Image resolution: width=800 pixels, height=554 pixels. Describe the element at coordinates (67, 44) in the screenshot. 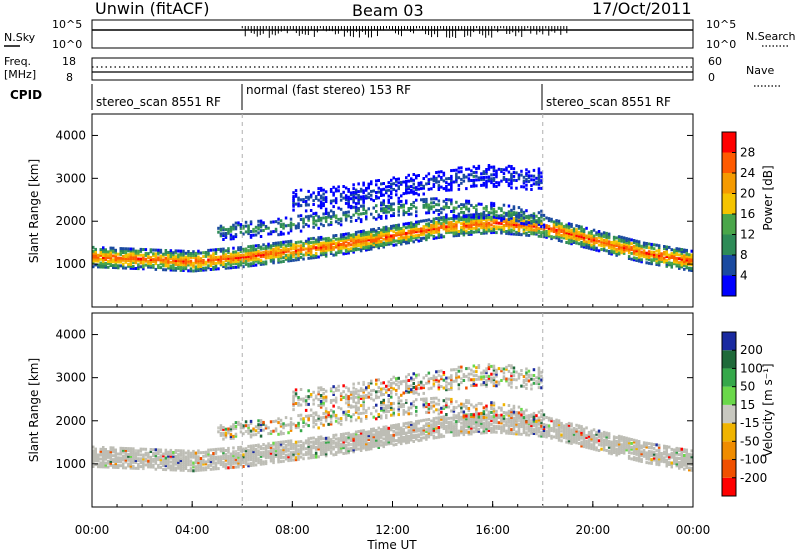

I see `noise-left-tick-bottom: 10^0` at that location.